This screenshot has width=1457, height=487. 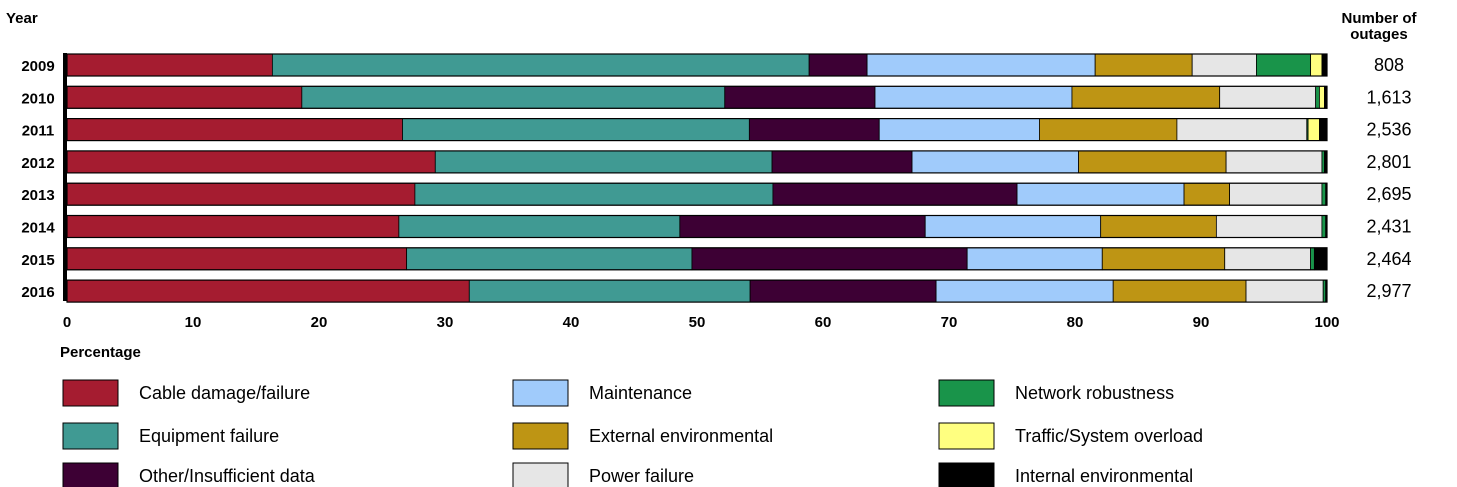 I want to click on year-label-2015: 2015, so click(x=37, y=260).